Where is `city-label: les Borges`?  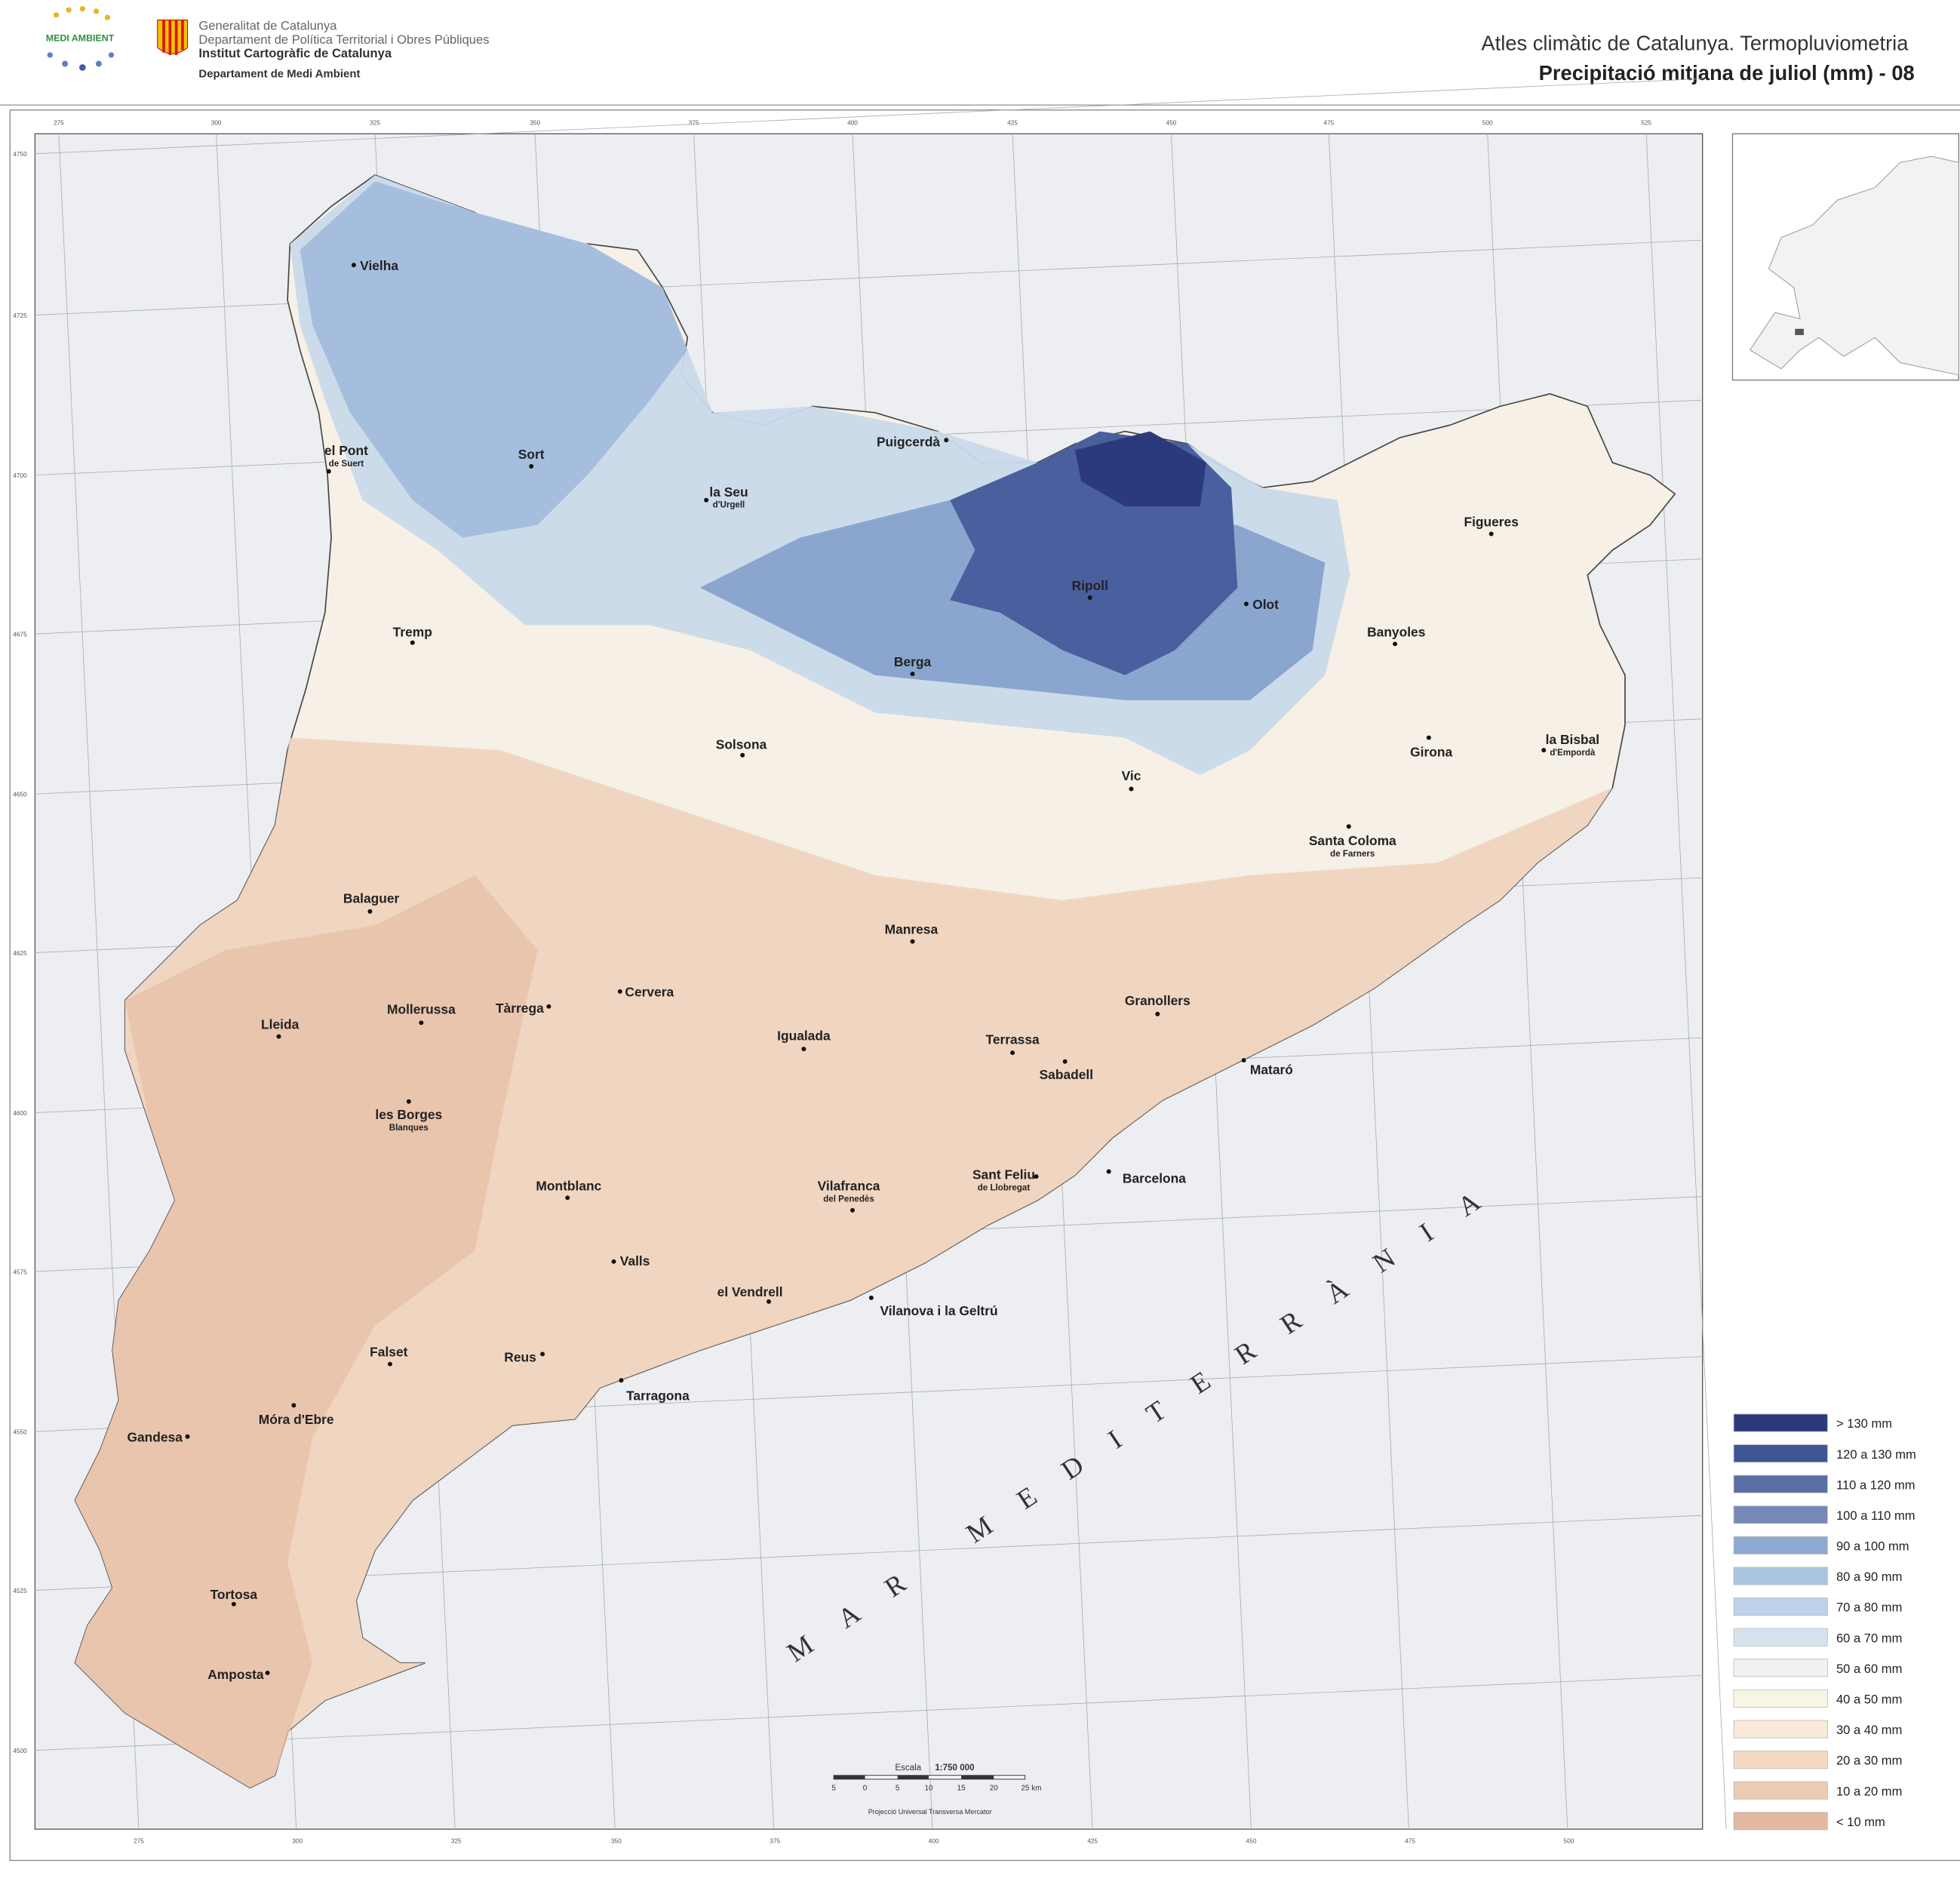
city-label: les Borges is located at coordinates (408, 1114).